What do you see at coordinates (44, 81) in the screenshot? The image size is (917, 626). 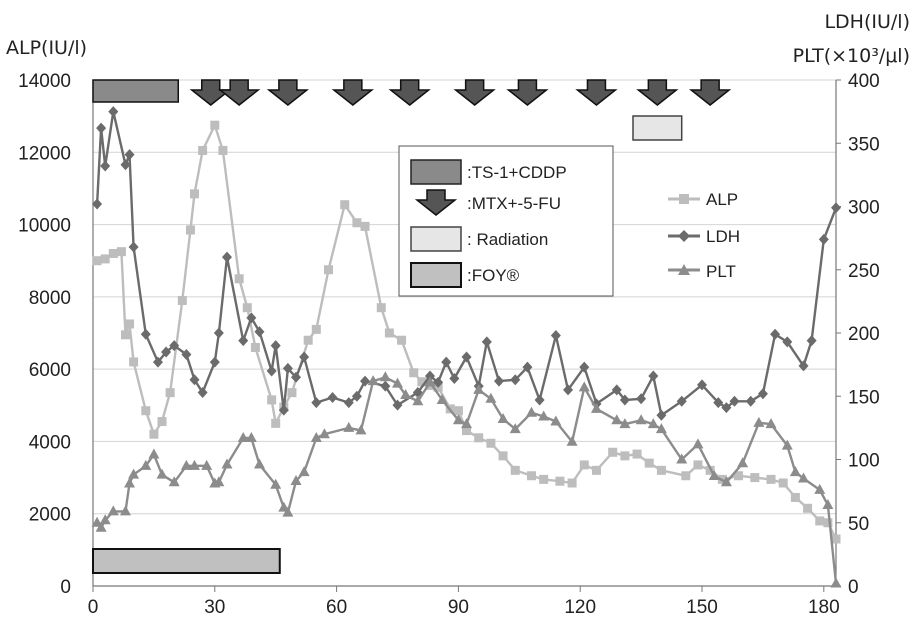 I see `y-left-tick-label: 14000` at bounding box center [44, 81].